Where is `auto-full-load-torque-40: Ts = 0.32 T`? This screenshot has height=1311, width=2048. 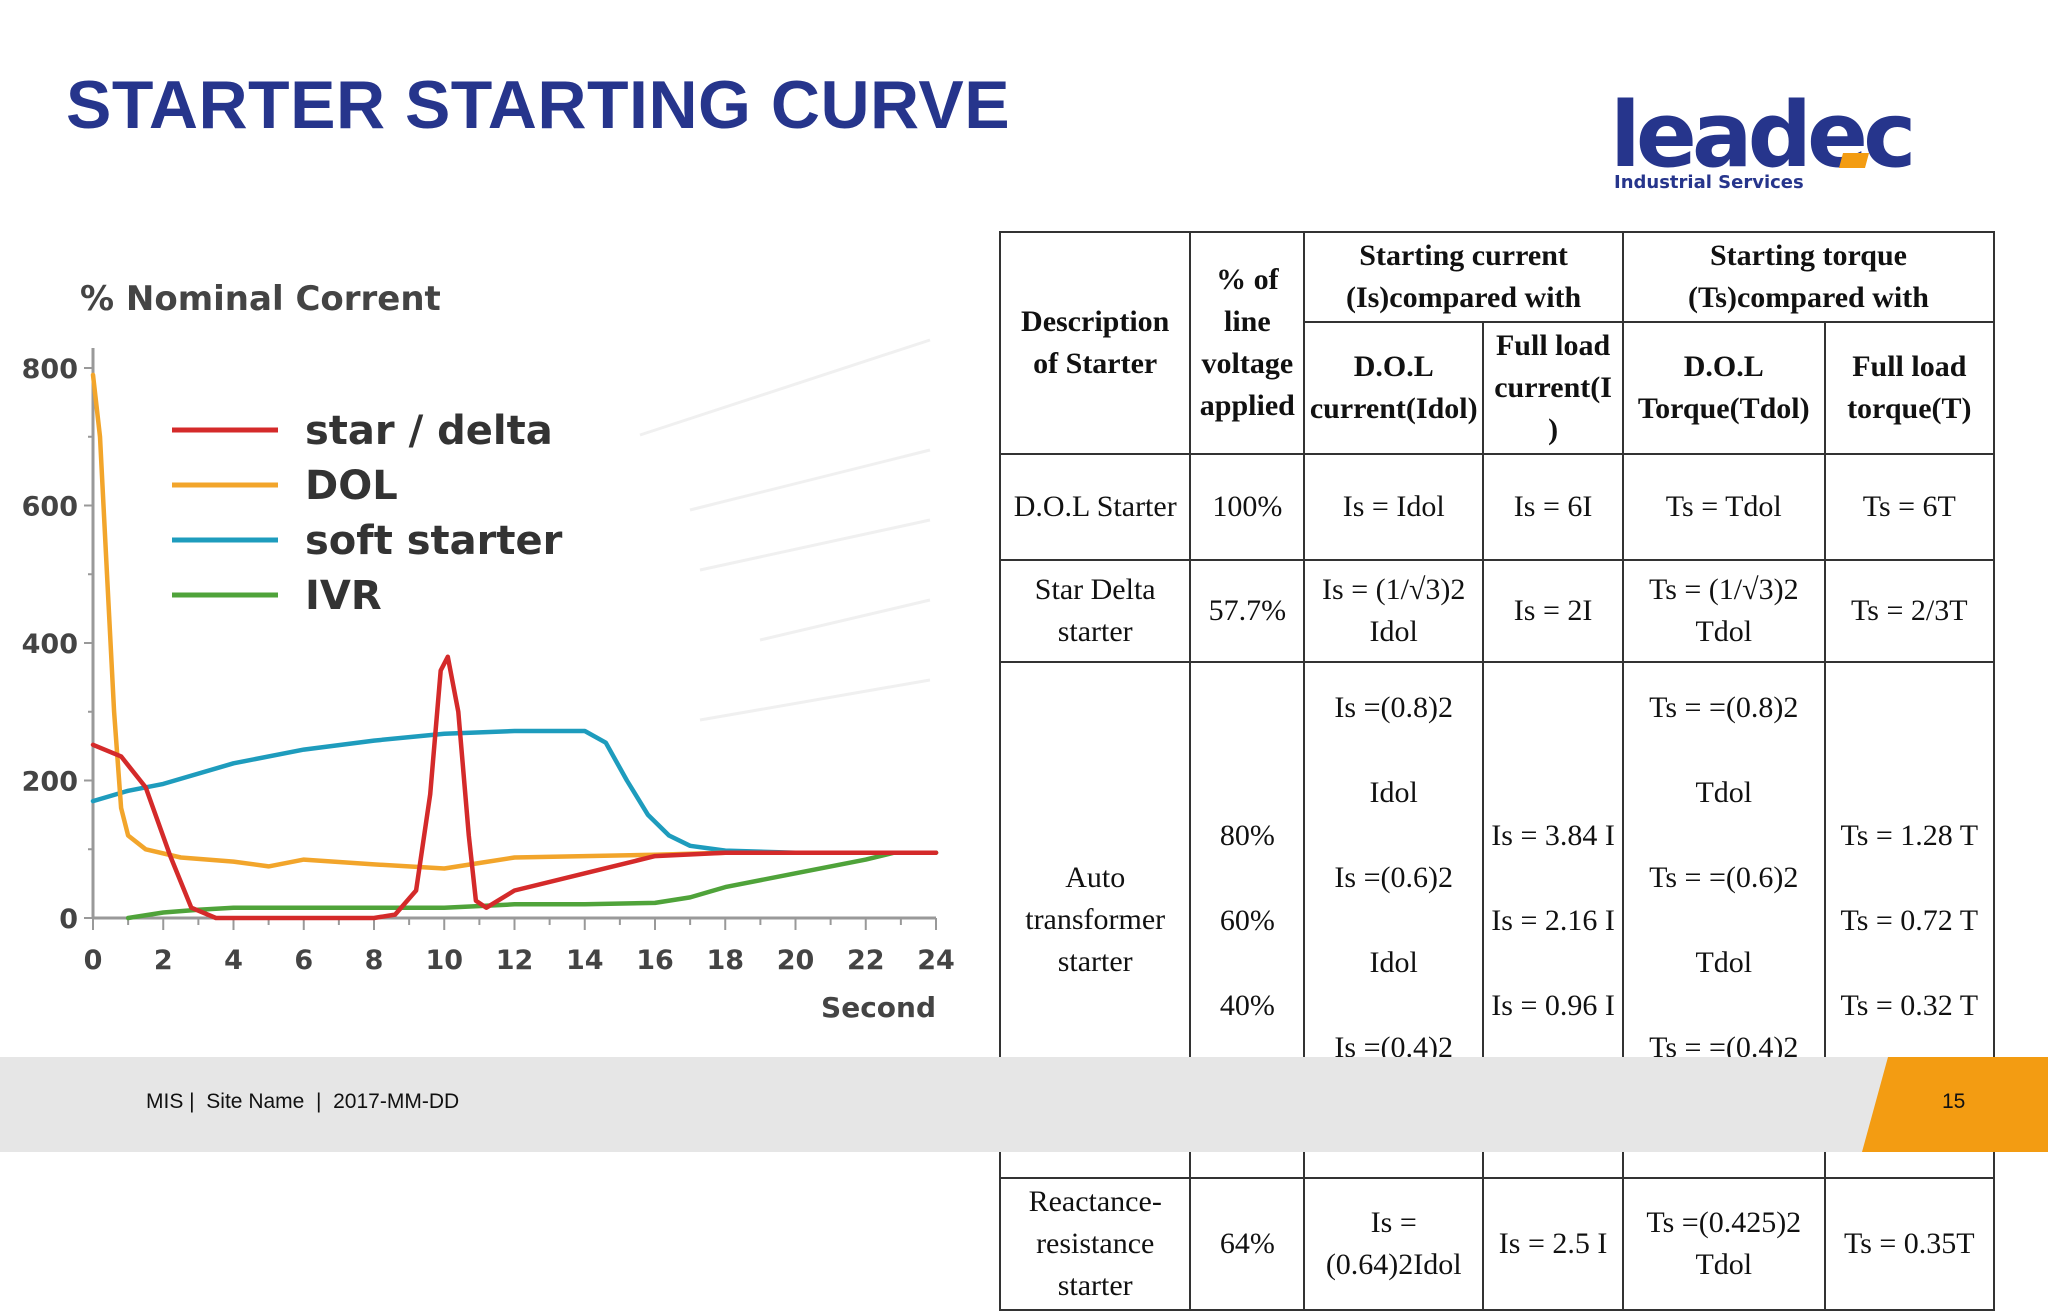 auto-full-load-torque-40: Ts = 0.32 T is located at coordinates (1909, 1005).